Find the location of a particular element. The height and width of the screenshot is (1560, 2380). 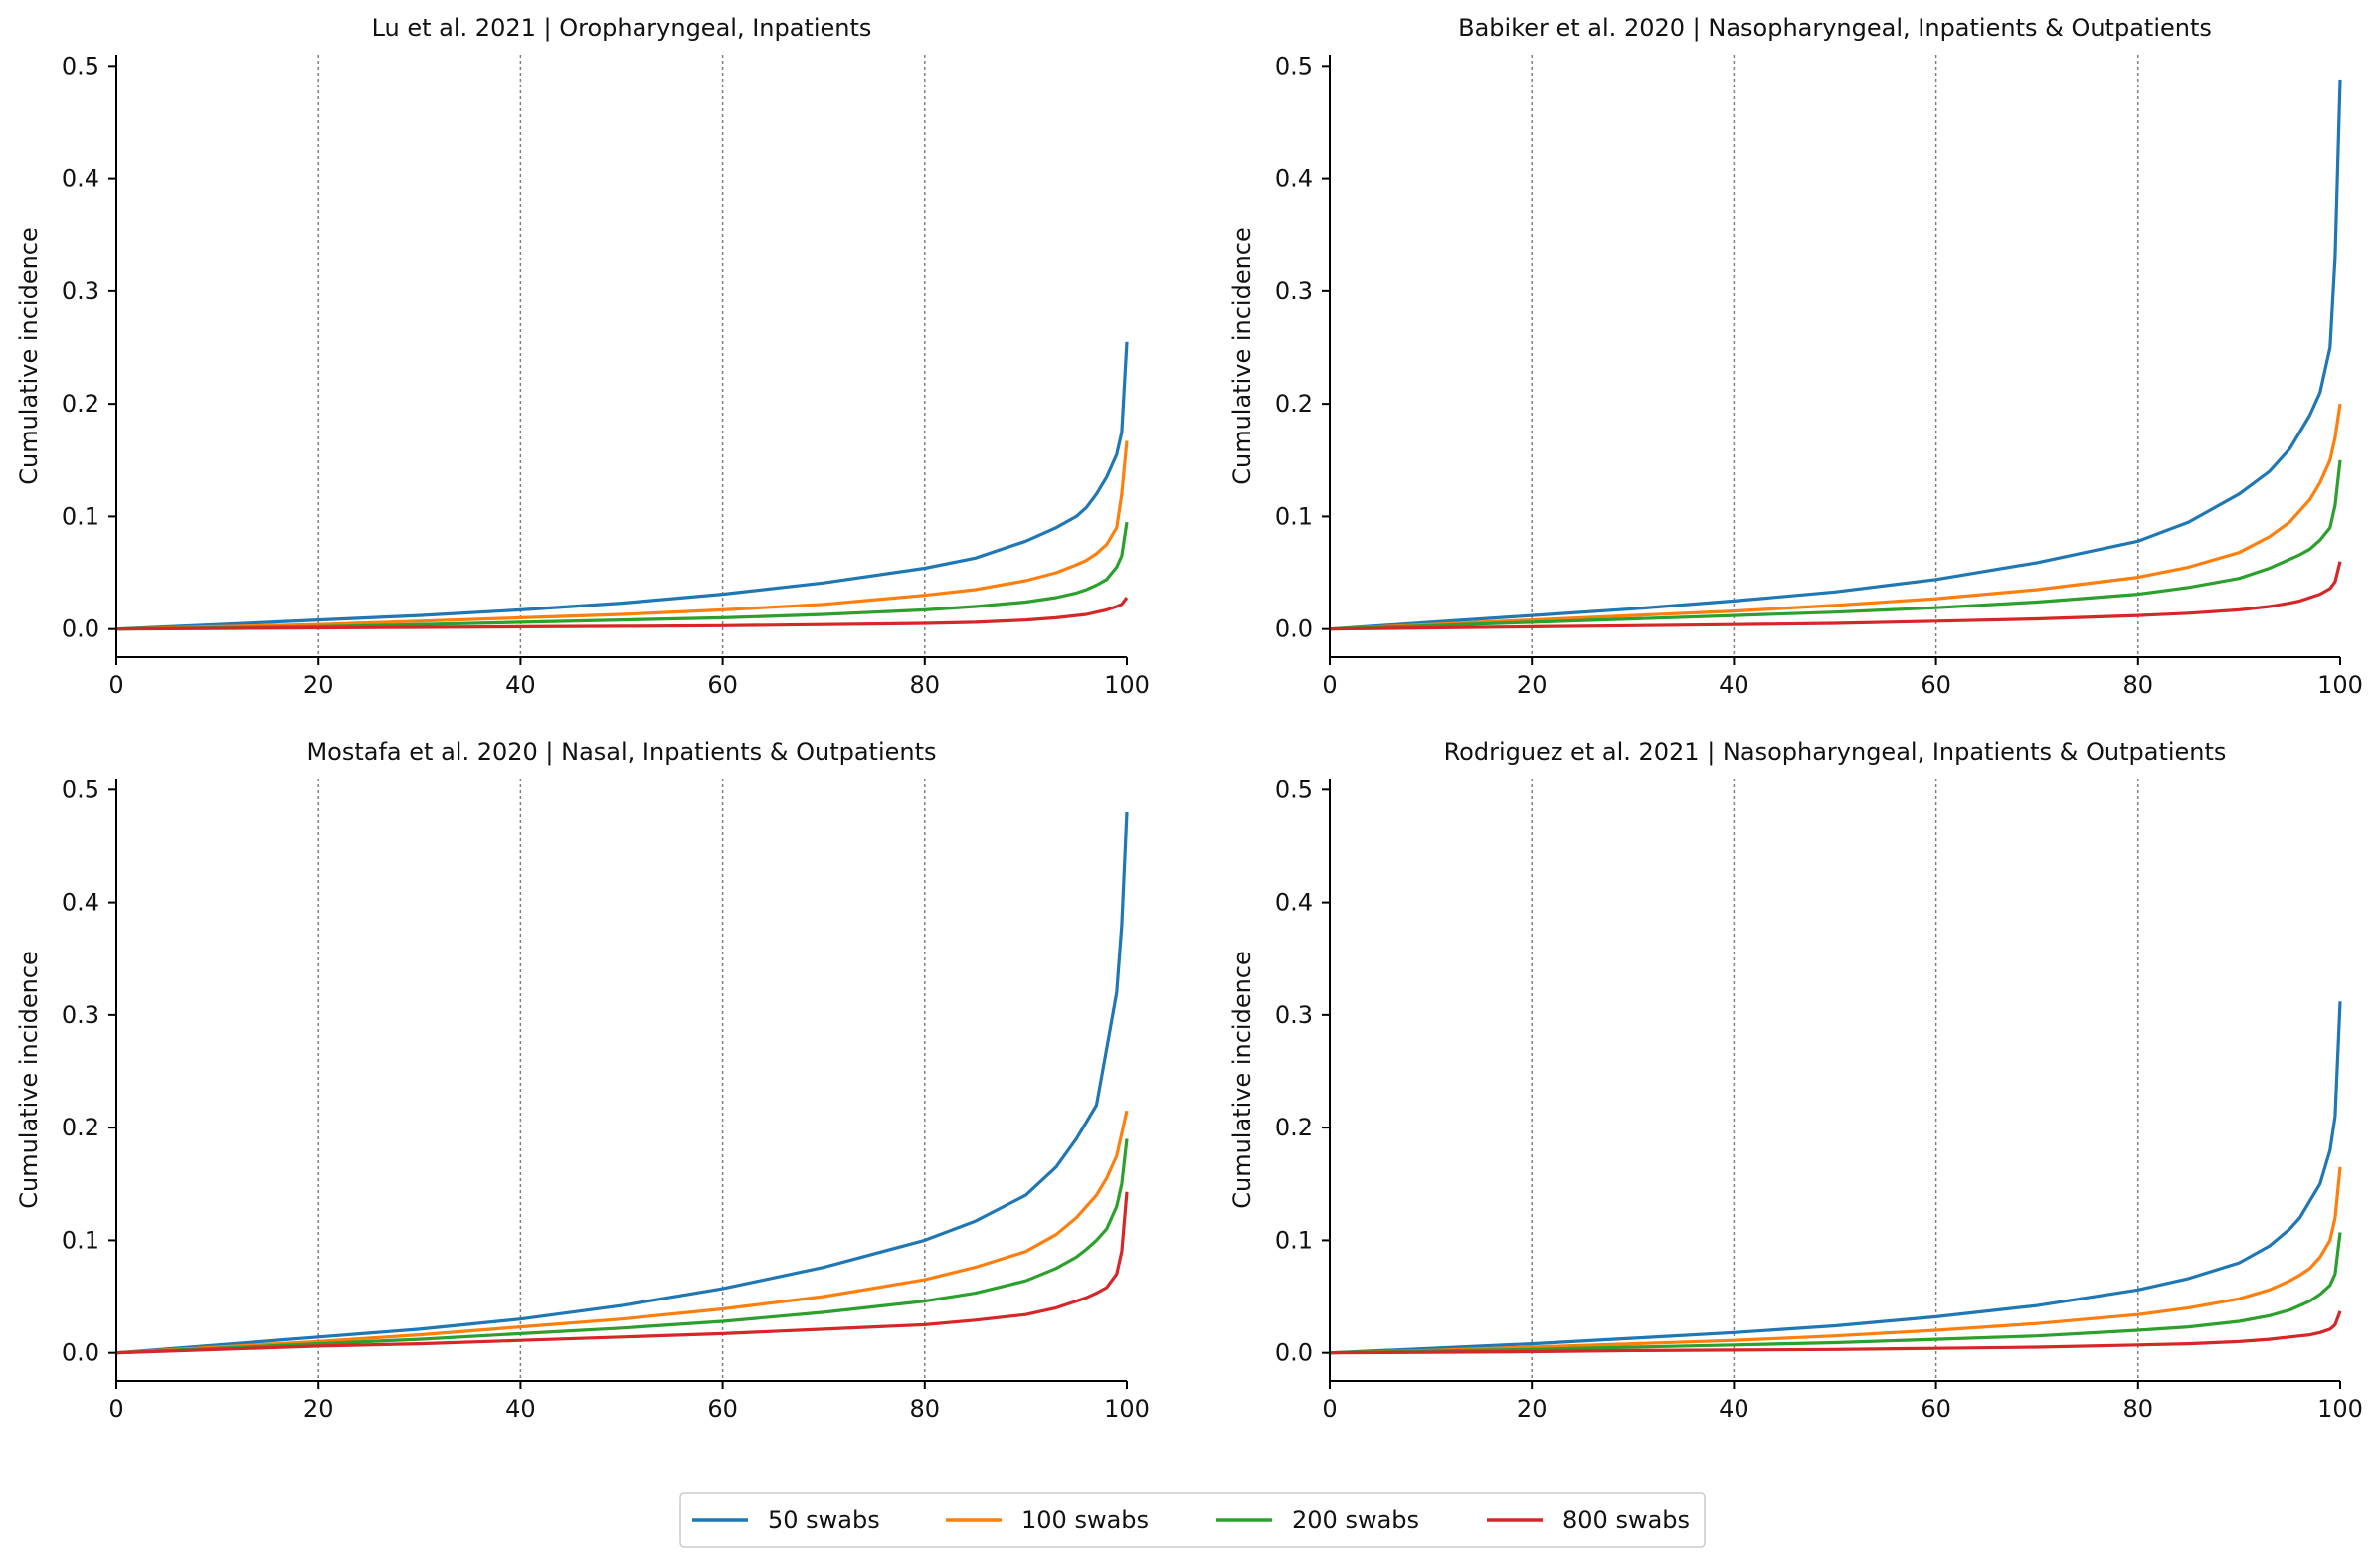

legend-label: 100 swabs is located at coordinates (1085, 1520).